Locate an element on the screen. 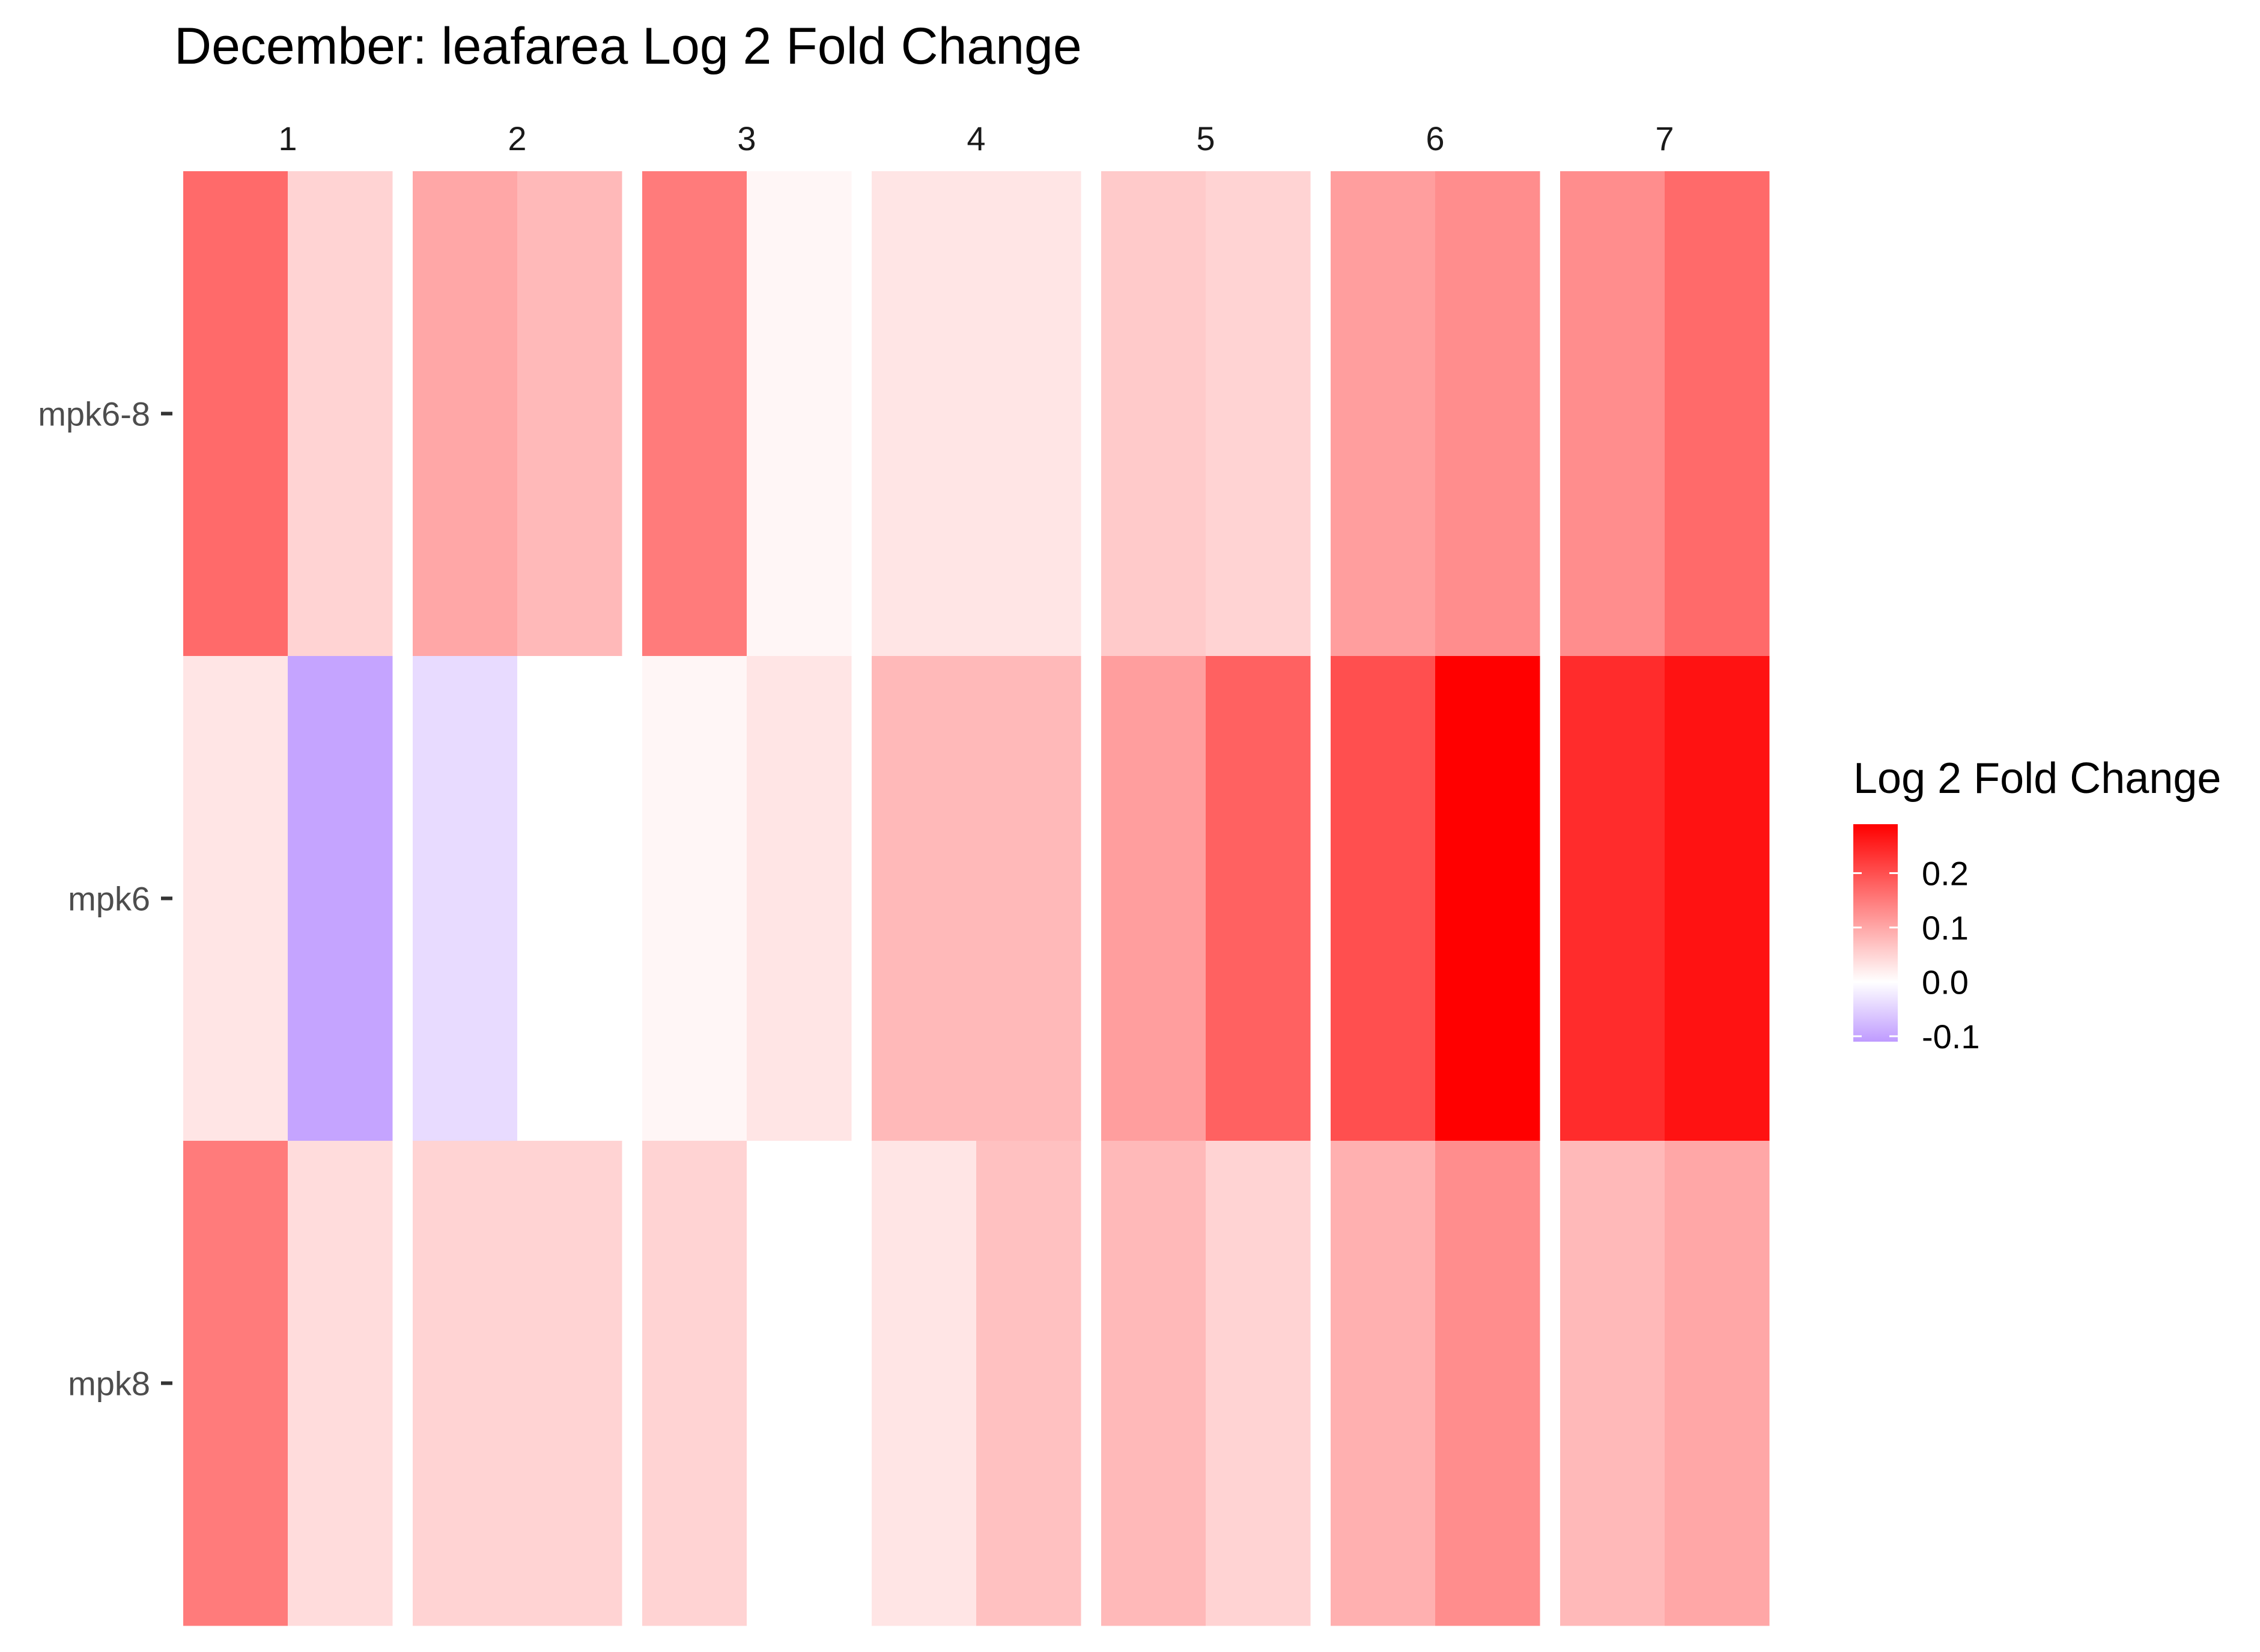 This screenshot has height=1652, width=2260. color-legend: Log 2 Fold Change 0.2 0.1 0.0 -0.1 is located at coordinates (2037, 905).